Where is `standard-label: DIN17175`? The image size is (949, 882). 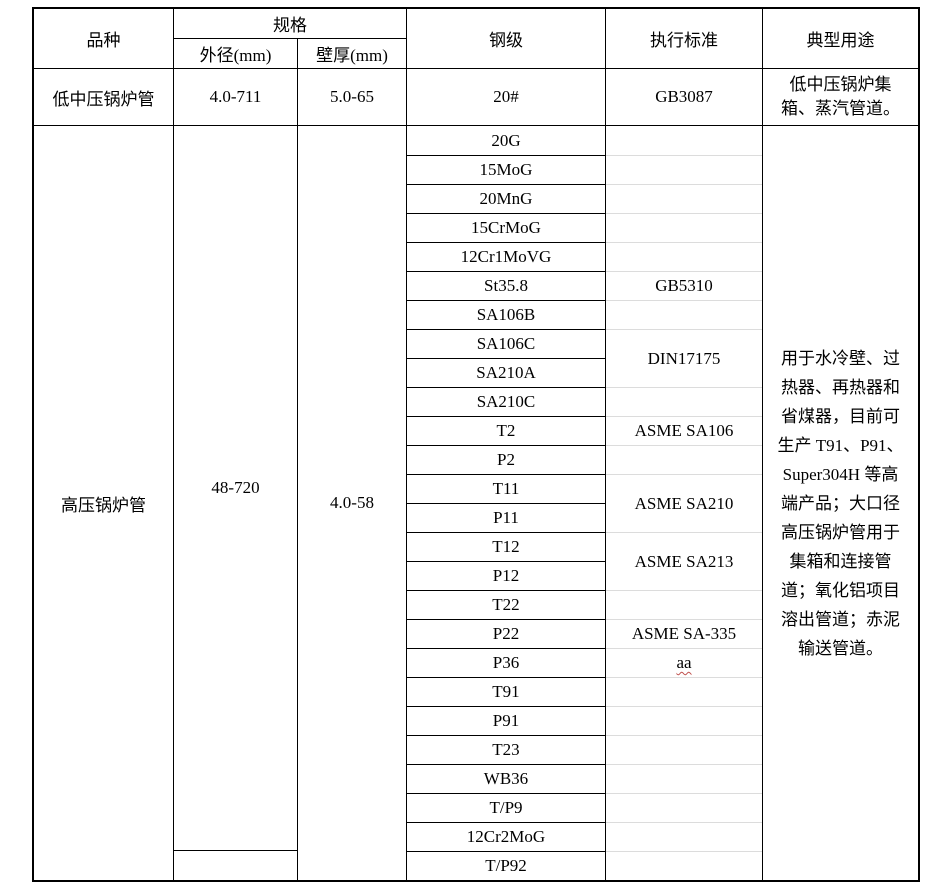
standard-label: DIN17175 is located at coordinates (684, 358).